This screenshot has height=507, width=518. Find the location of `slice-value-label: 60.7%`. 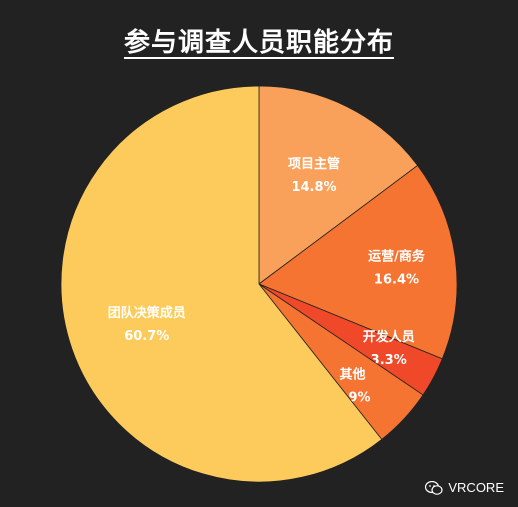

slice-value-label: 60.7% is located at coordinates (146, 336).